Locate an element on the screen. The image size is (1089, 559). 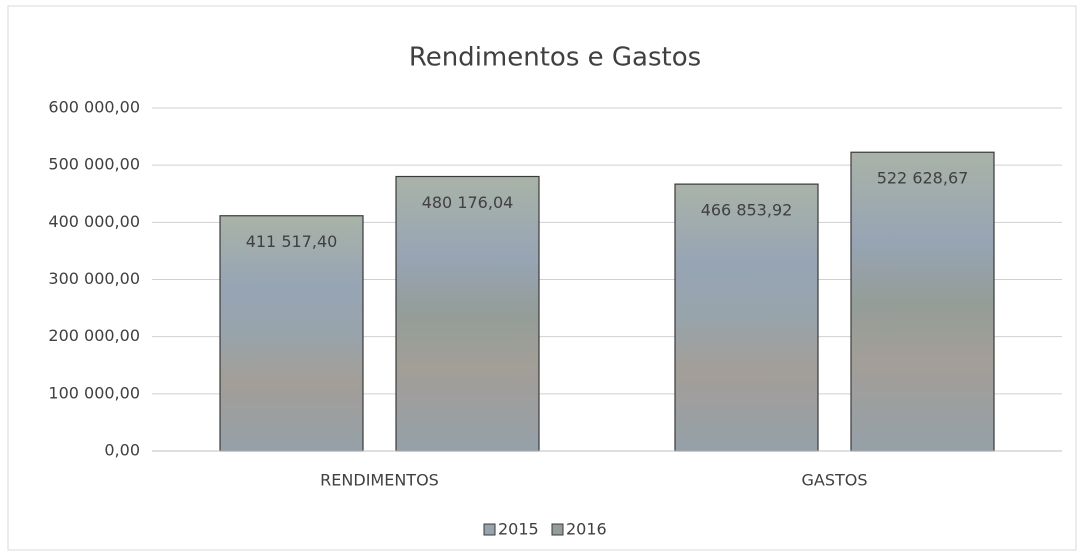
data-label: 480 176,04 is located at coordinates (468, 202).